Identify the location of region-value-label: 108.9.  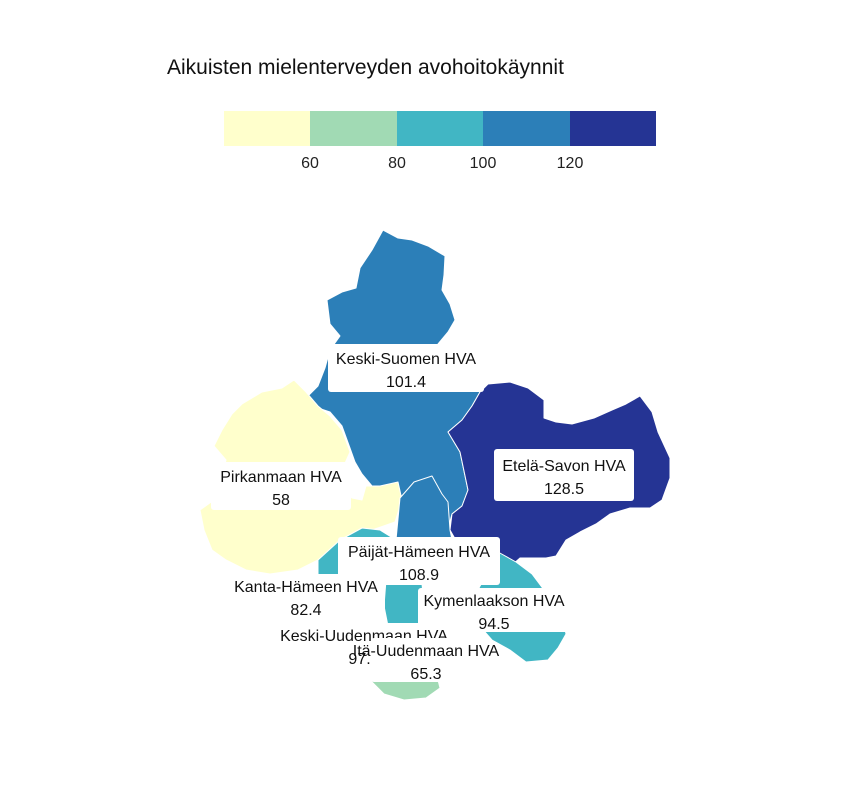
(419, 575).